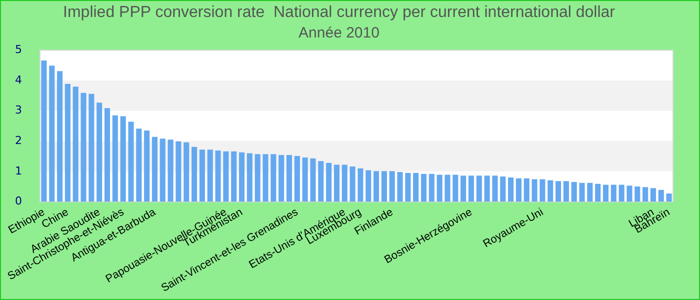 The width and height of the screenshot is (700, 300). Describe the element at coordinates (339, 13) in the screenshot. I see `chart-title: Implied PPP conversion rate National currency per current international dollar` at that location.